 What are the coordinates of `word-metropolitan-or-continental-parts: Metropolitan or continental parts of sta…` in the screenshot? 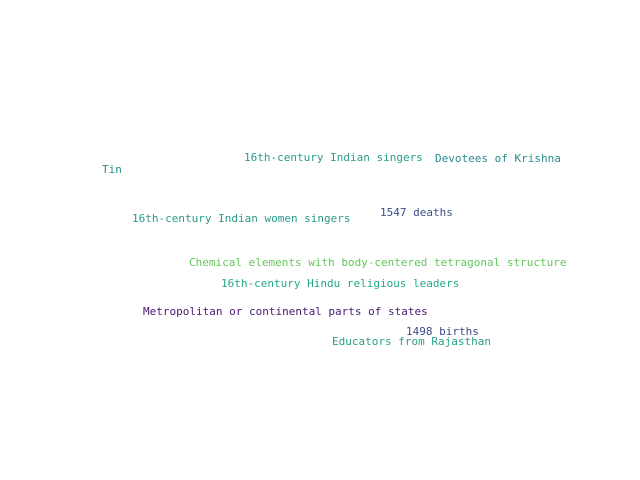 It's located at (285, 311).